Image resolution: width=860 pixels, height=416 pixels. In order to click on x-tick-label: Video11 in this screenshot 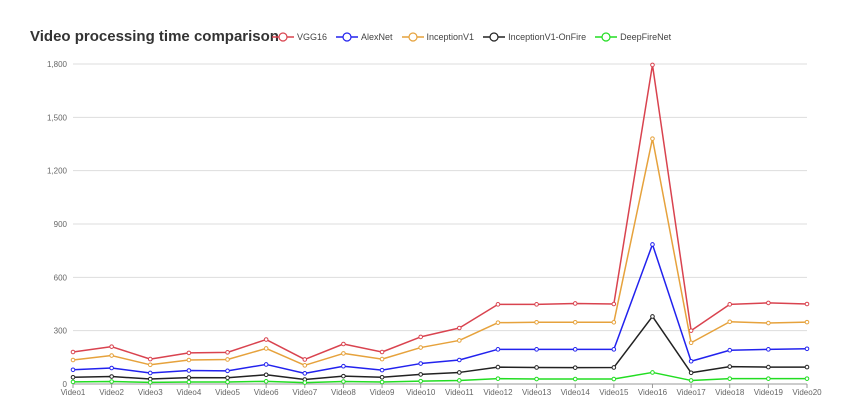, I will do `click(459, 392)`.